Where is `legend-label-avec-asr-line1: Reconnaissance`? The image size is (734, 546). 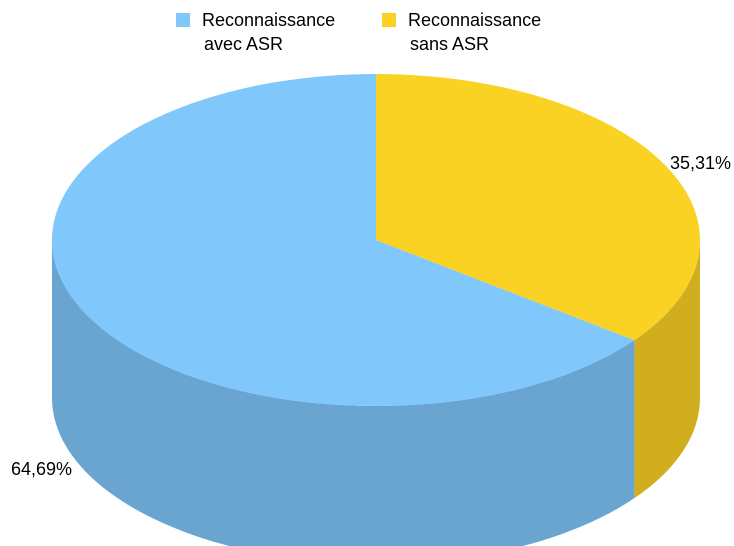 legend-label-avec-asr-line1: Reconnaissance is located at coordinates (269, 20).